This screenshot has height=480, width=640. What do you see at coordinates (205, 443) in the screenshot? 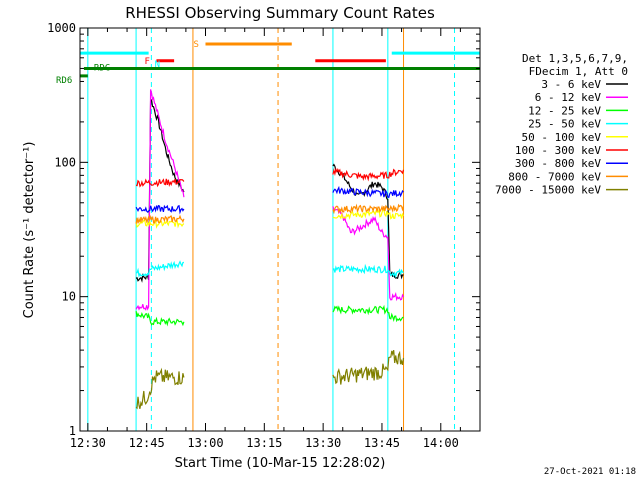
I see `x-tick-label-13-00: 13:00` at bounding box center [205, 443].